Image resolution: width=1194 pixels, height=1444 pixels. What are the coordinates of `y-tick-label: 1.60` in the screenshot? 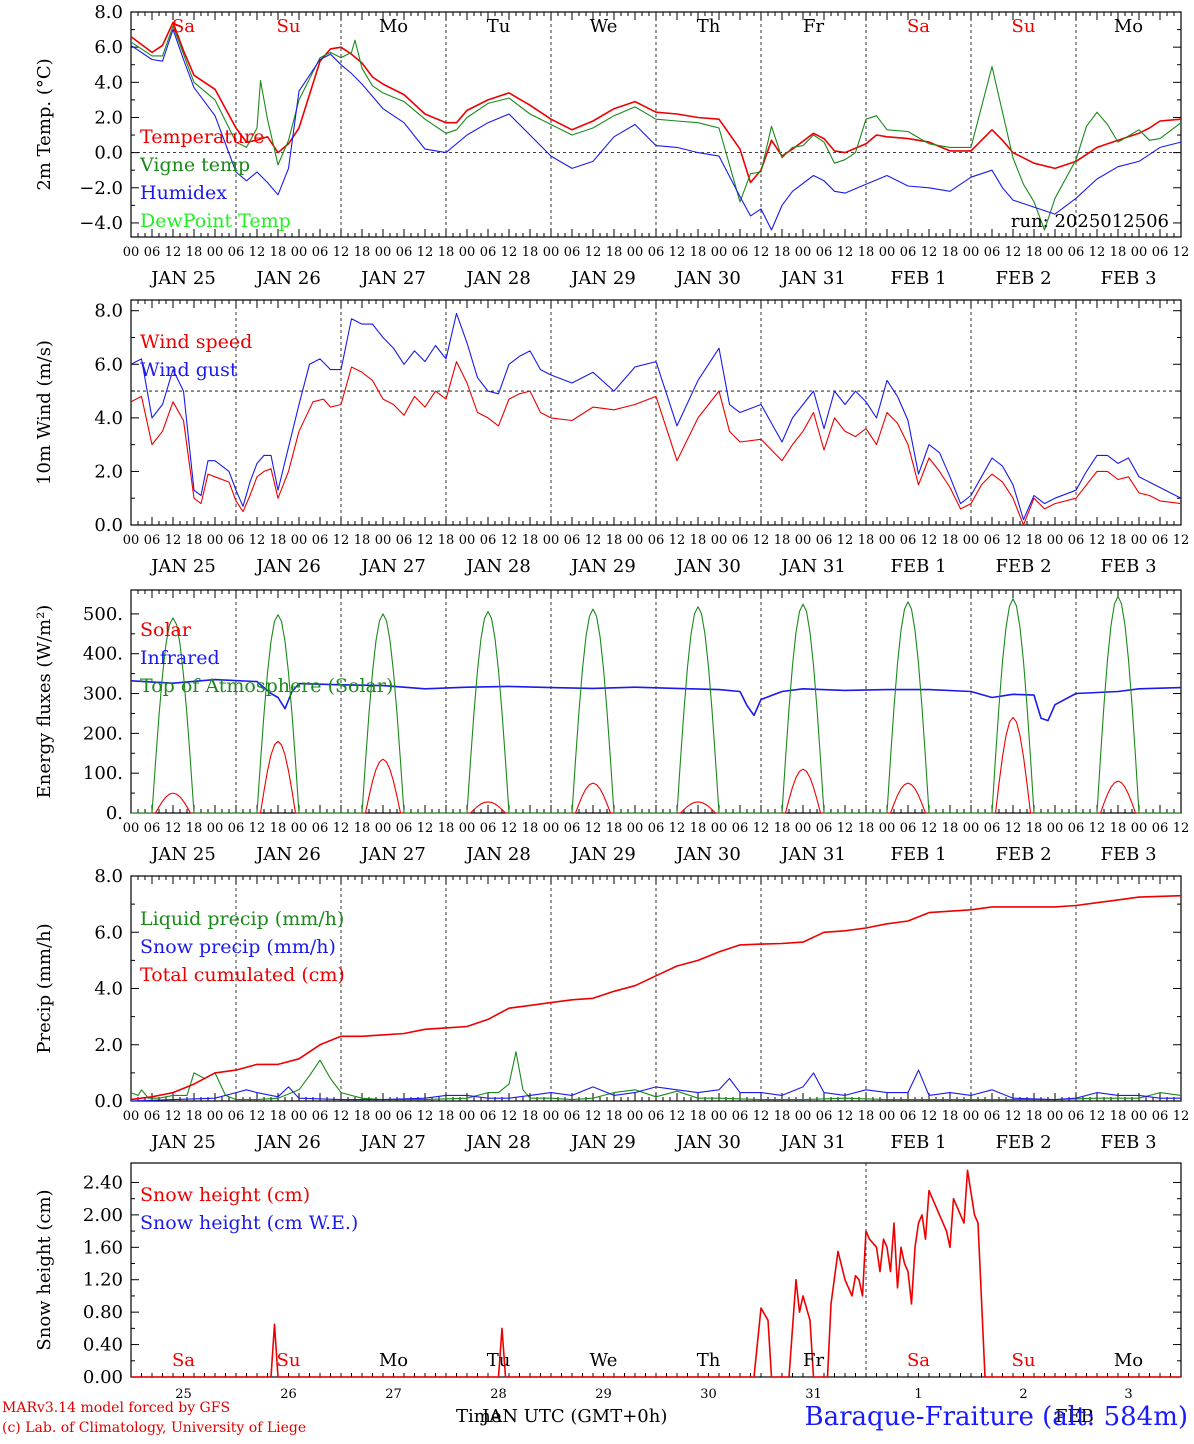 It's located at (103, 1247).